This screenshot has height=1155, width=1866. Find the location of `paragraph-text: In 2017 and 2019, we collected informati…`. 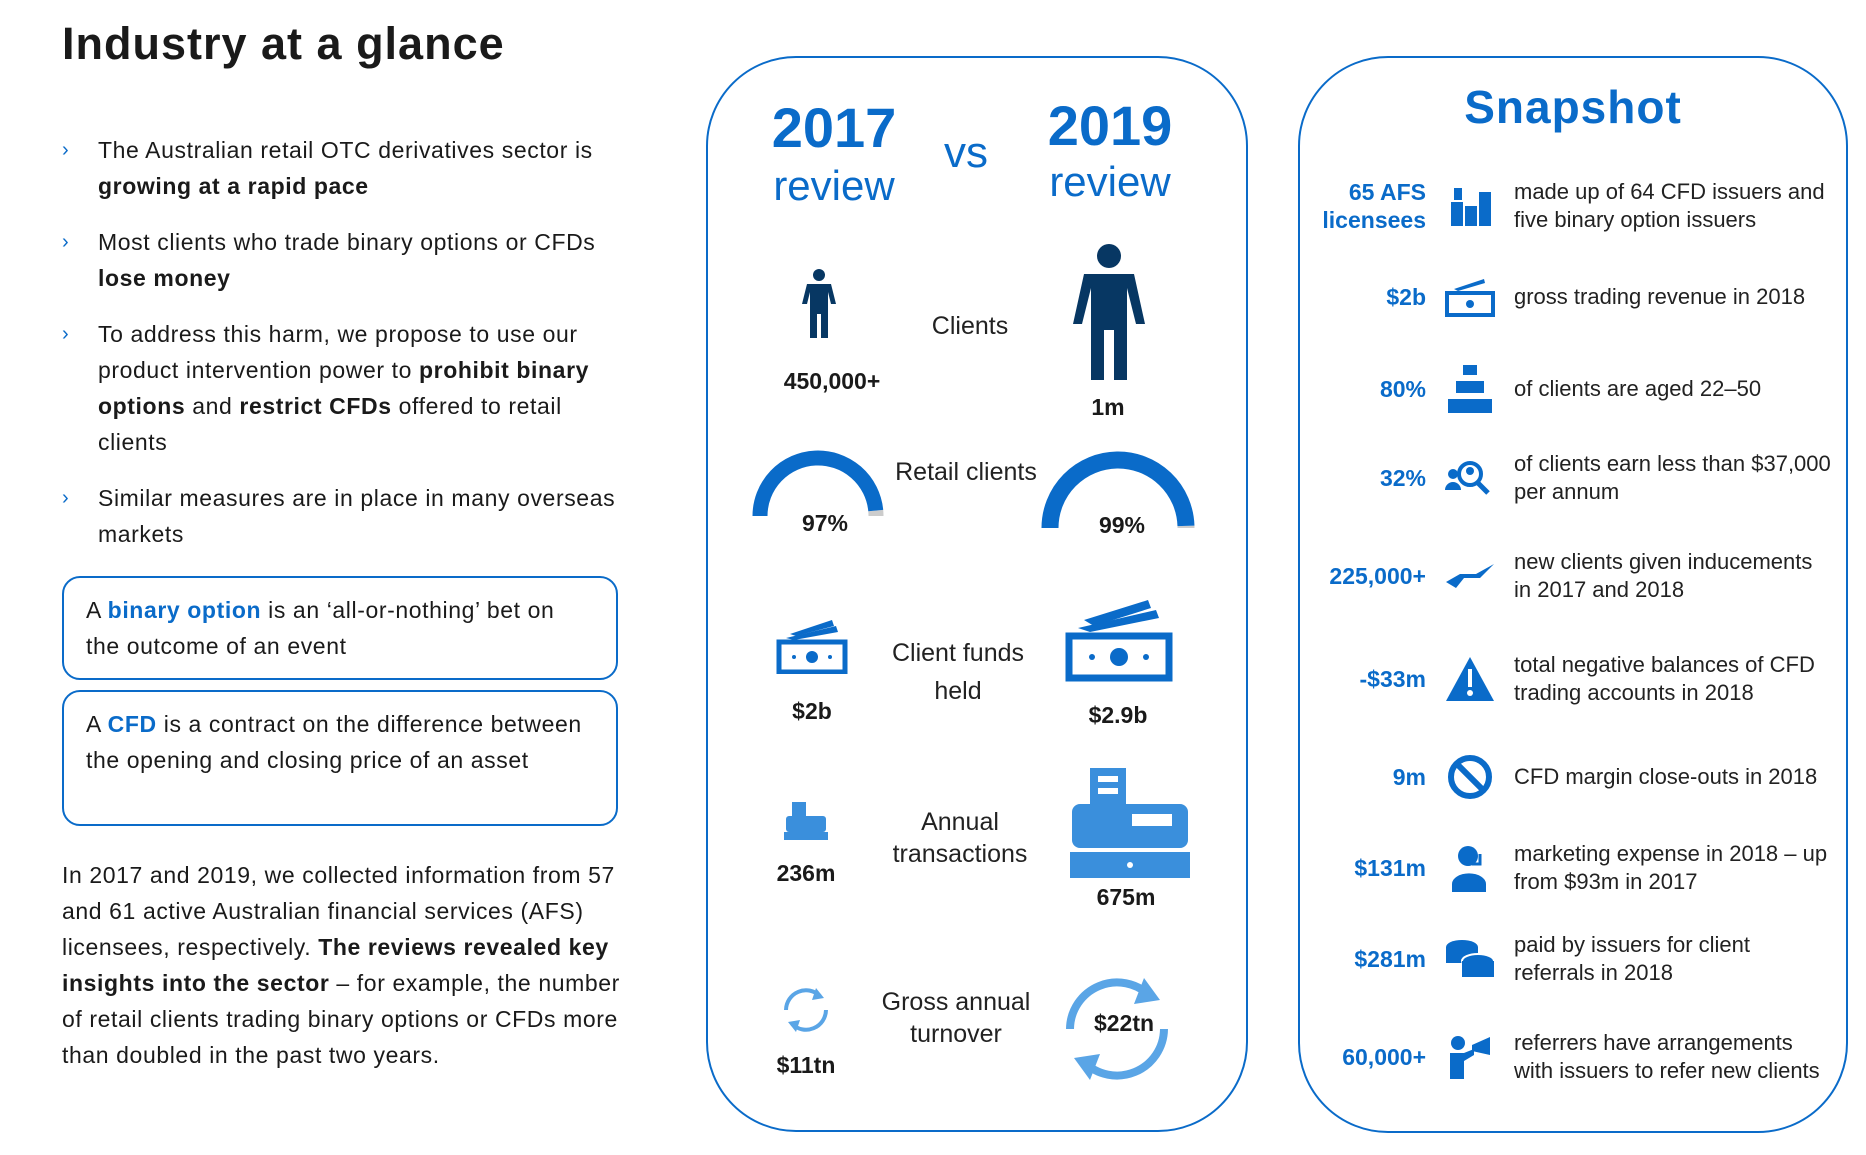

paragraph-text: In 2017 and 2019, we collected informati… is located at coordinates (338, 911).